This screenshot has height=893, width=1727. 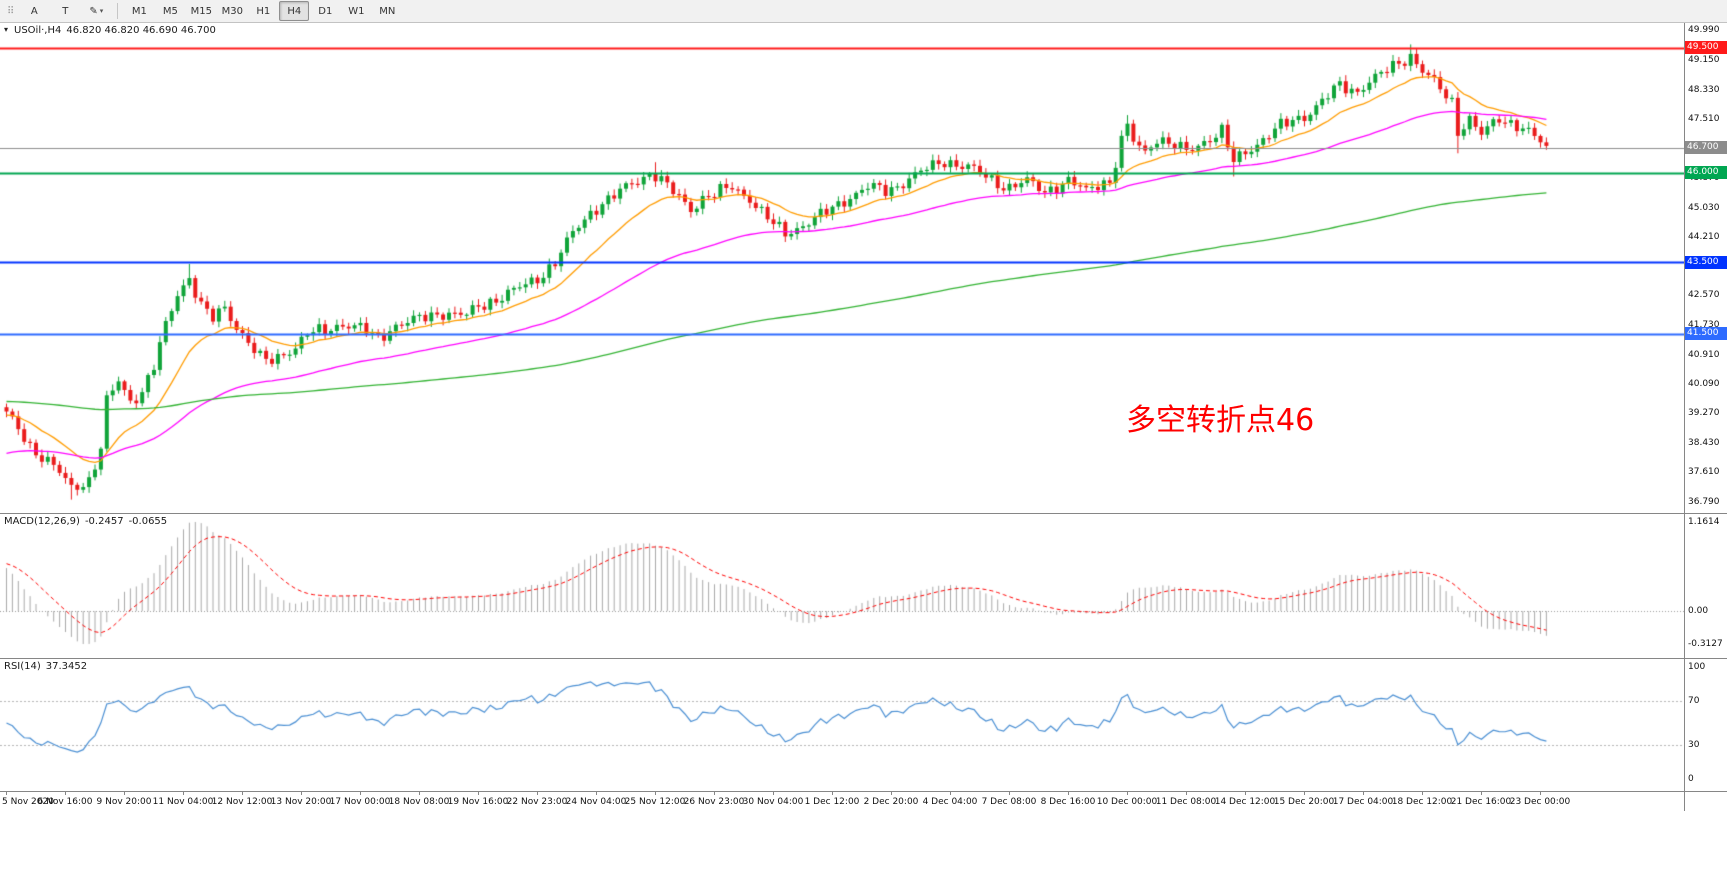 I want to click on toolbar-separator, so click(x=118, y=11).